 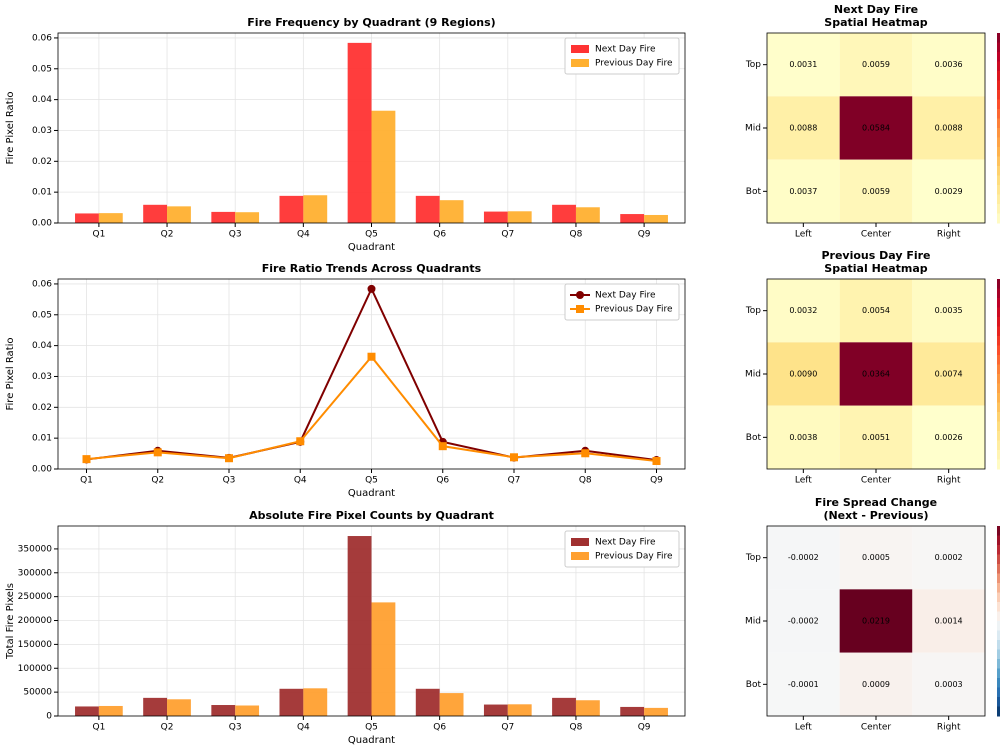 What do you see at coordinates (876, 557) in the screenshot?
I see `cell-label: 0.0005` at bounding box center [876, 557].